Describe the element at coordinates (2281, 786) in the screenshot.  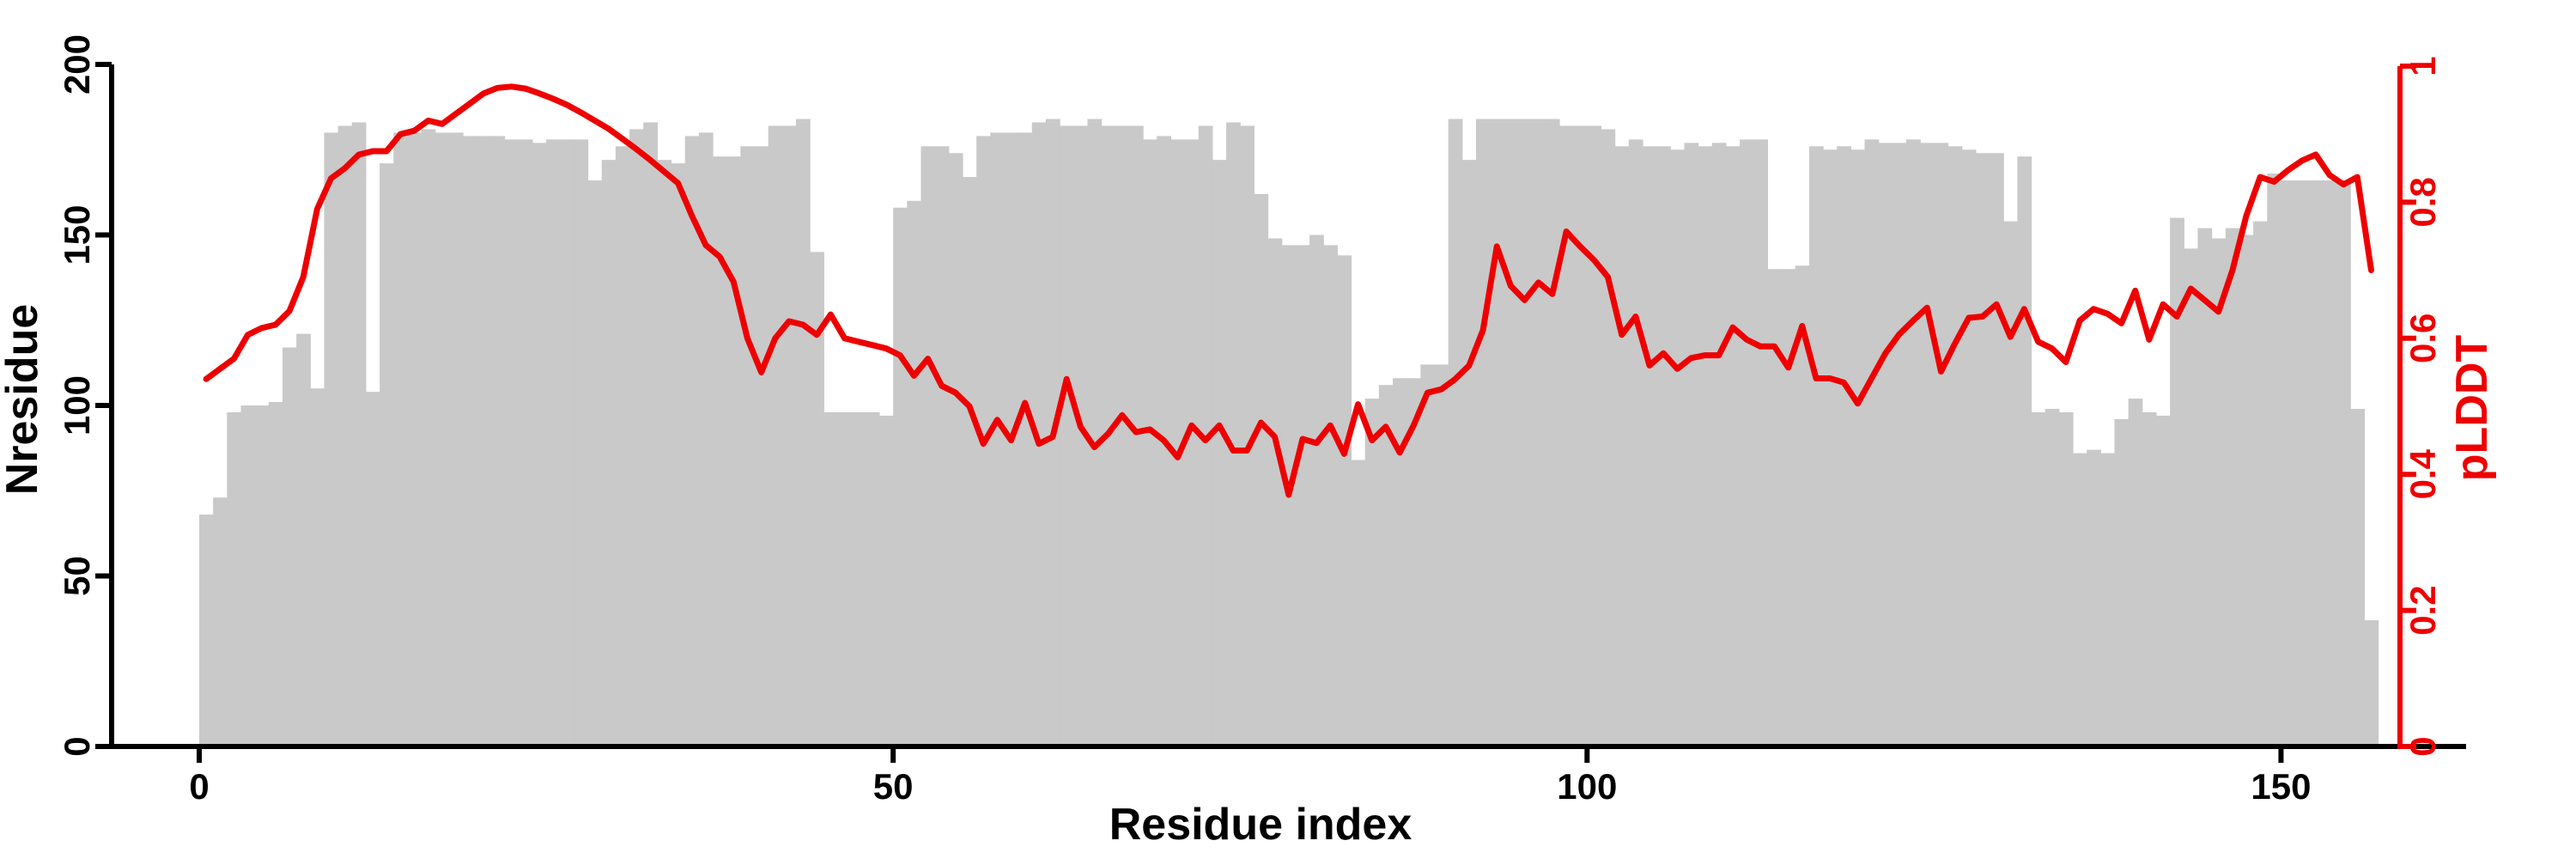
I see `x-tick-label: 150` at that location.